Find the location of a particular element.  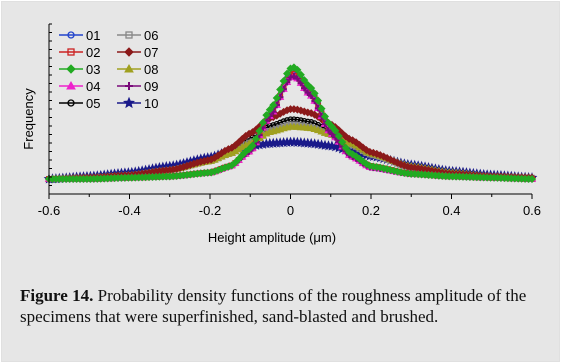

legend-entry-08: 08 is located at coordinates (137, 69).